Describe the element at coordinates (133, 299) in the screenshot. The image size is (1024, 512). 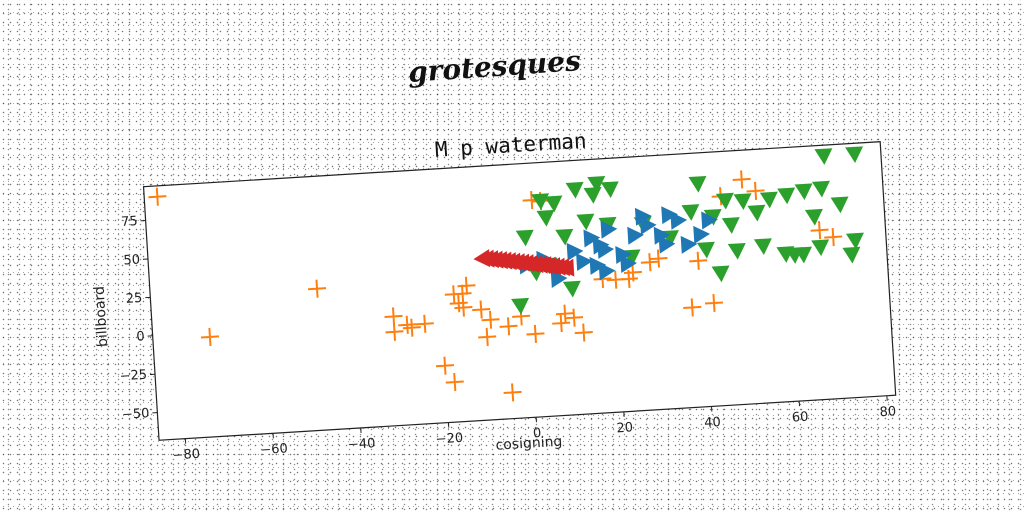
I see `y-tick-label: 25` at that location.